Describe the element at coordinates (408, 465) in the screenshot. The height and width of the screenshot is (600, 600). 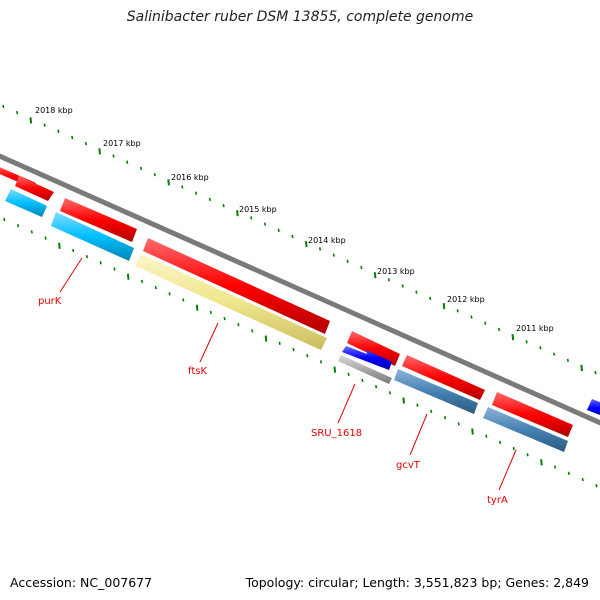
I see `gene-label-gcvT: gcvT` at that location.